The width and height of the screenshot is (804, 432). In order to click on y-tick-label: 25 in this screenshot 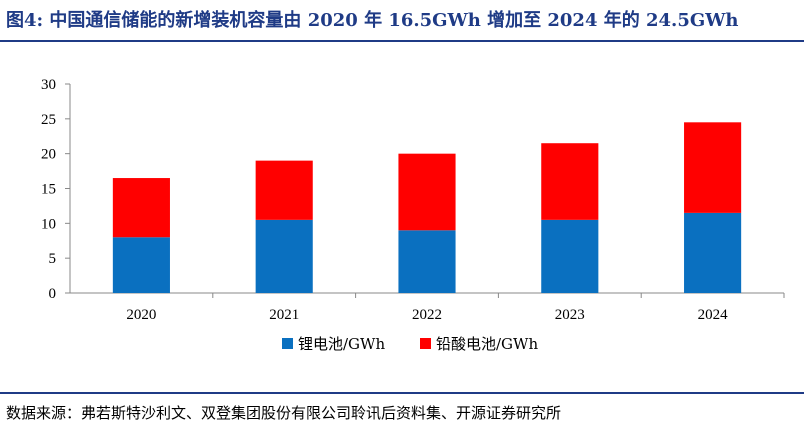, I will do `click(48, 120)`.